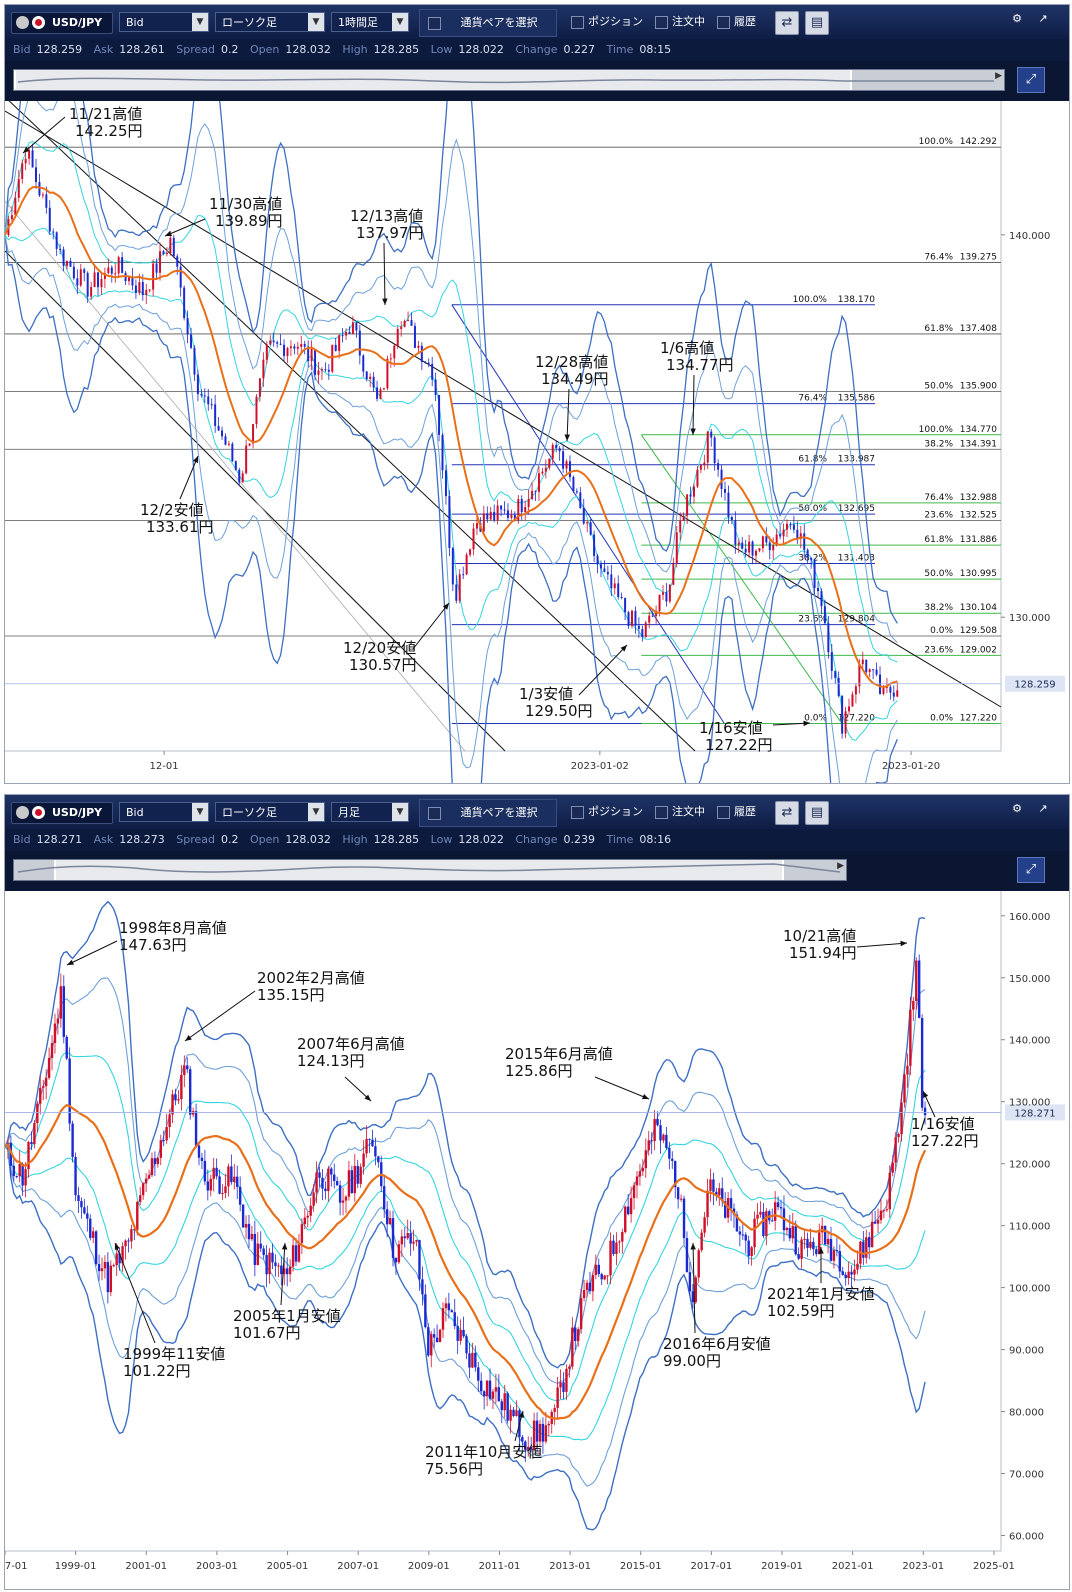  I want to click on timeframe-select: 1時間足 ▼, so click(370, 22).